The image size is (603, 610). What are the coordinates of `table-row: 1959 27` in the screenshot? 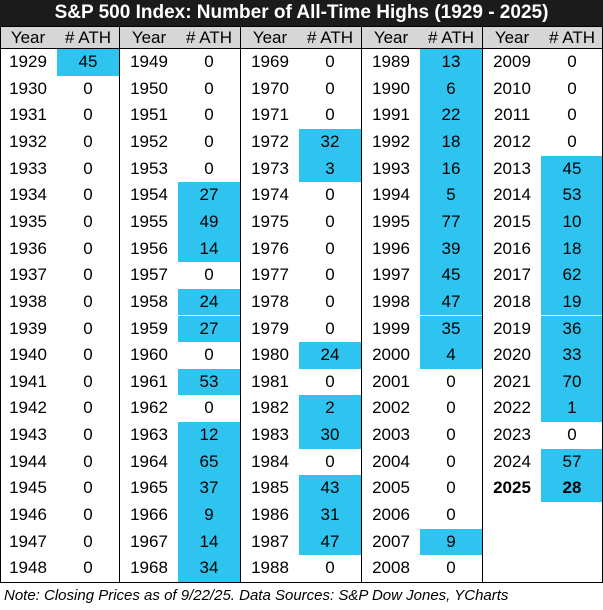 It's located at (181, 329).